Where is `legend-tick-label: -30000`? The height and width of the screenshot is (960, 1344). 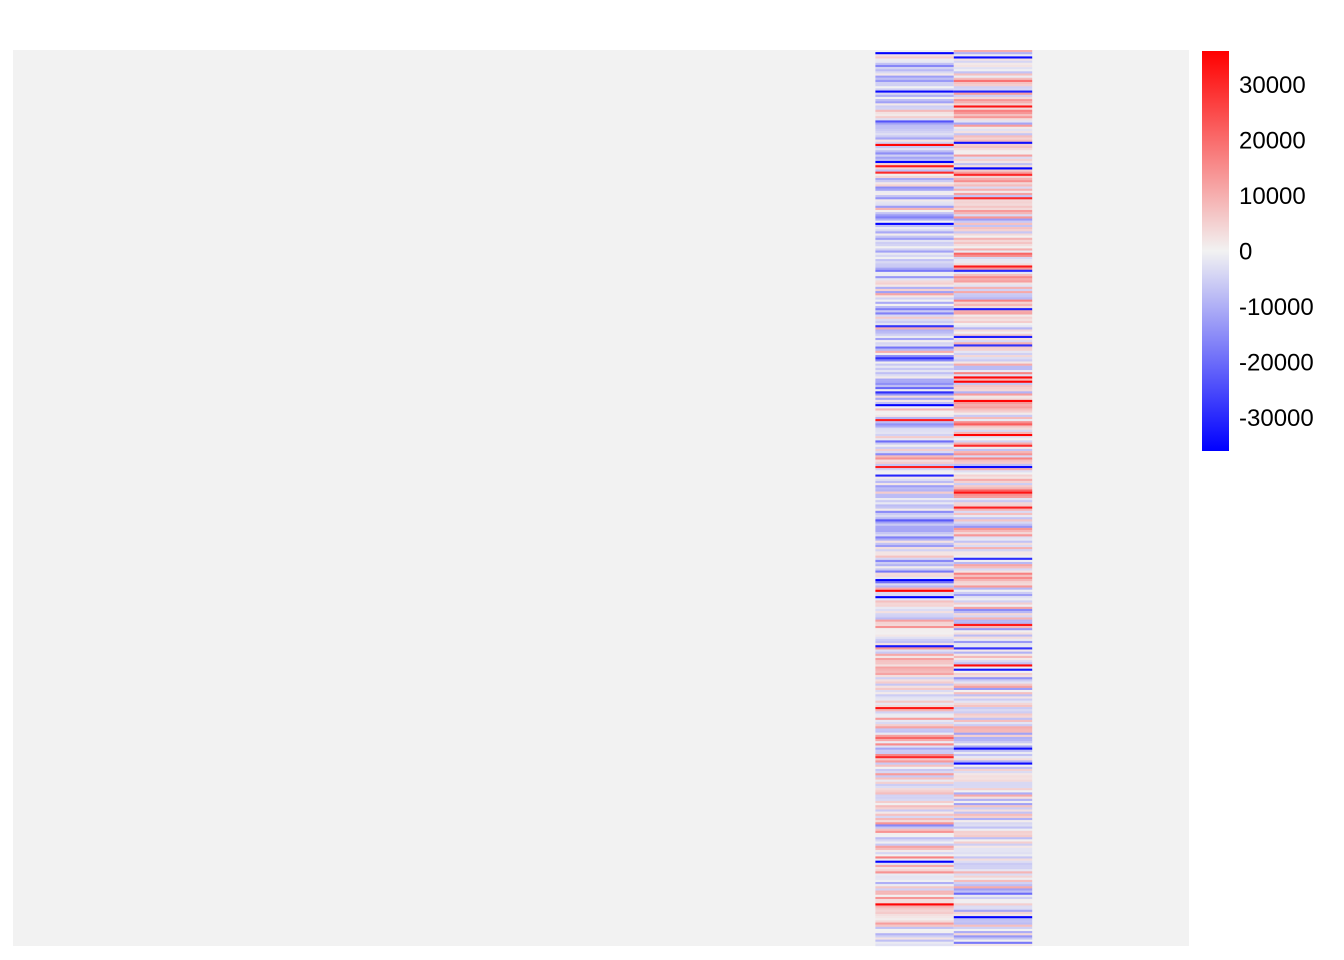 legend-tick-label: -30000 is located at coordinates (1276, 418).